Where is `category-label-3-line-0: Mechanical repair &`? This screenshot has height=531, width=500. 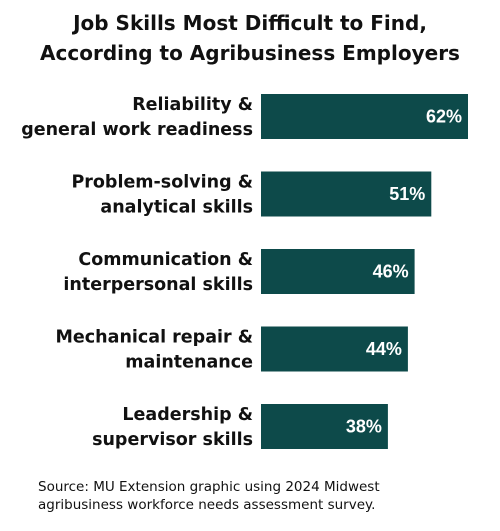
category-label-3-line-0: Mechanical repair & is located at coordinates (154, 338).